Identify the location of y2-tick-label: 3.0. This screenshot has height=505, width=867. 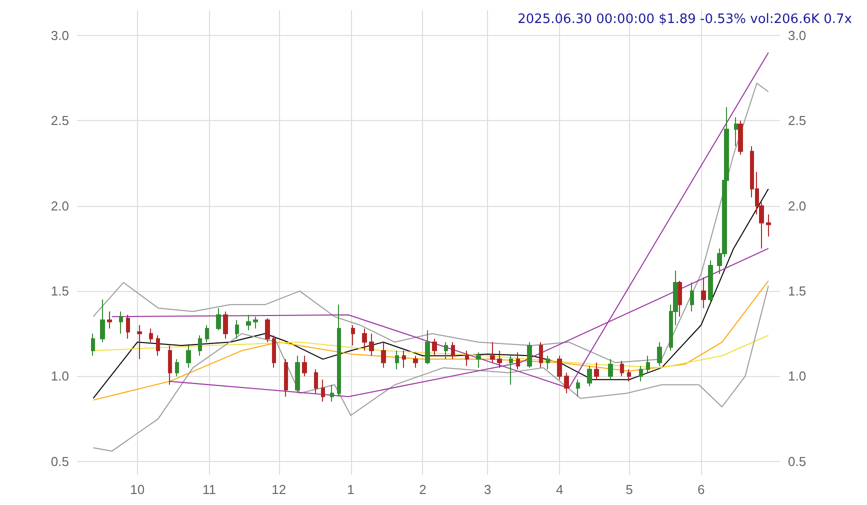
(797, 36).